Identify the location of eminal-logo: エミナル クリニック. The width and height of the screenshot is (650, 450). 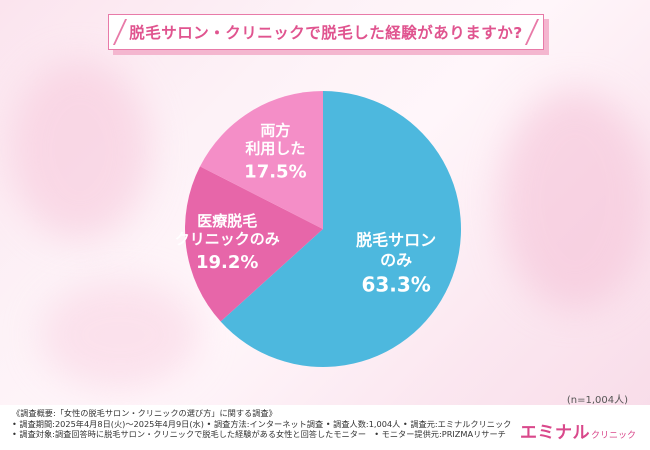
(578, 430).